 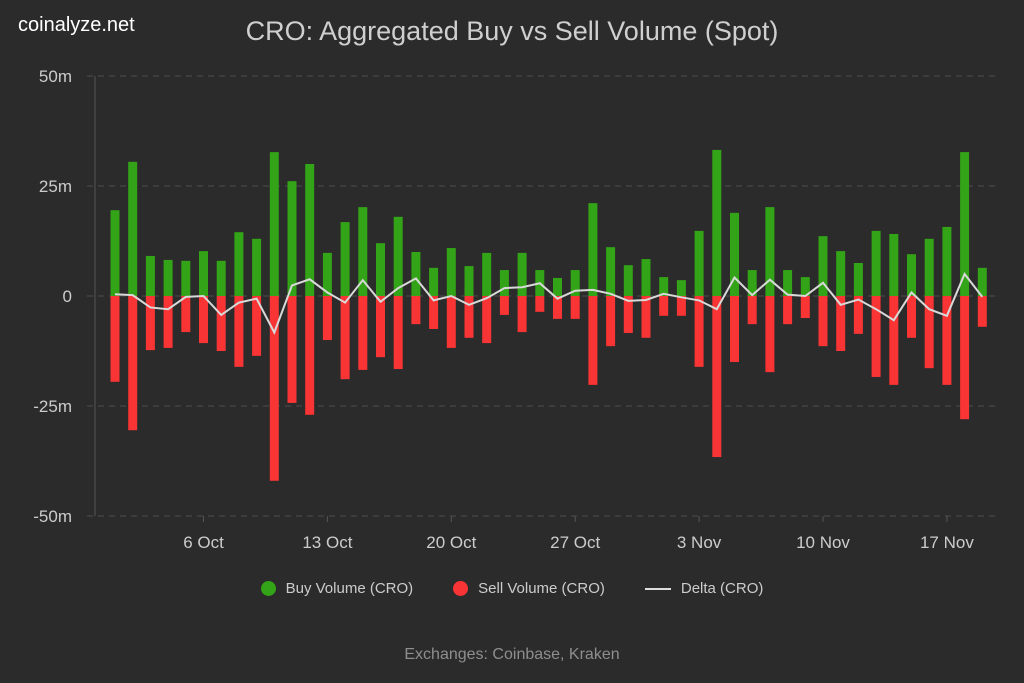 I want to click on legend-sell: Sell Volume (CRO), so click(x=529, y=588).